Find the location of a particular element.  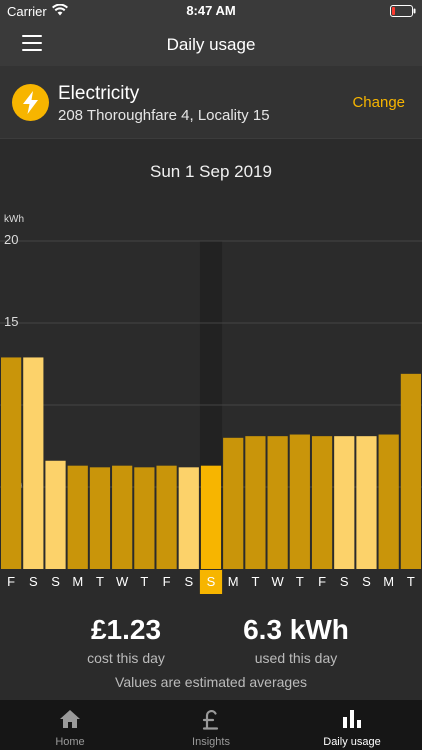

usage-value: 6.3 kWh is located at coordinates (296, 629).